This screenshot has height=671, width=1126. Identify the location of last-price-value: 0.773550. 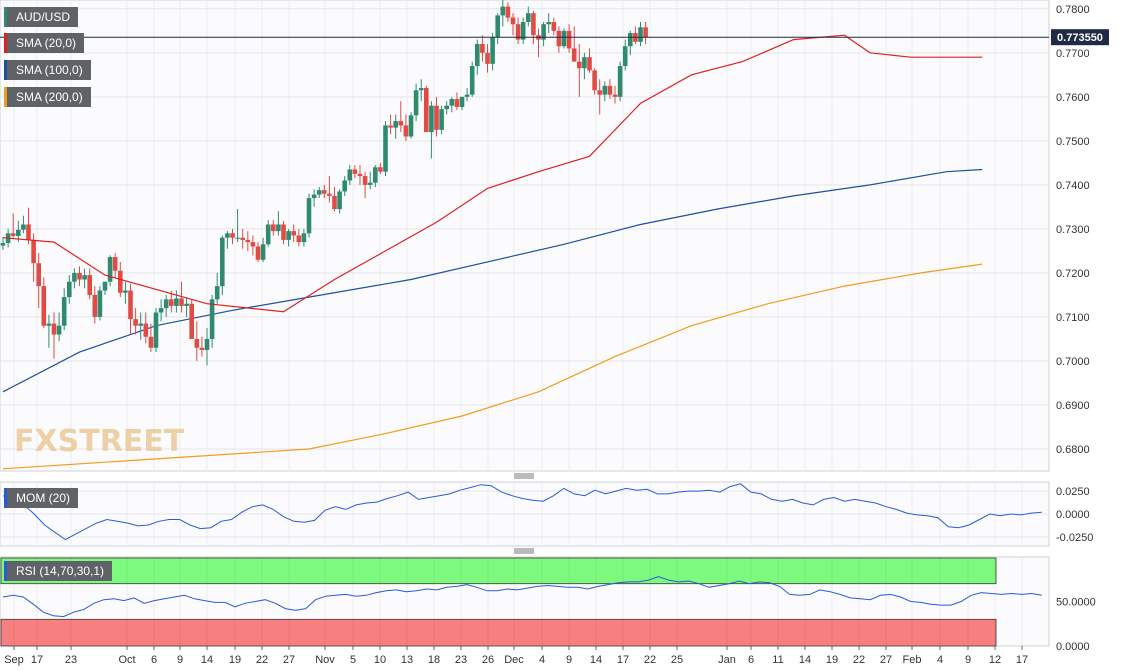
(1080, 38).